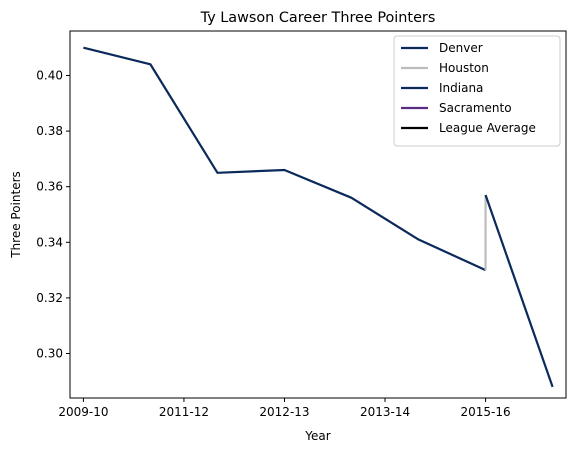 This screenshot has width=579, height=453. Describe the element at coordinates (49, 131) in the screenshot. I see `y-tick-label: 0.38` at that location.